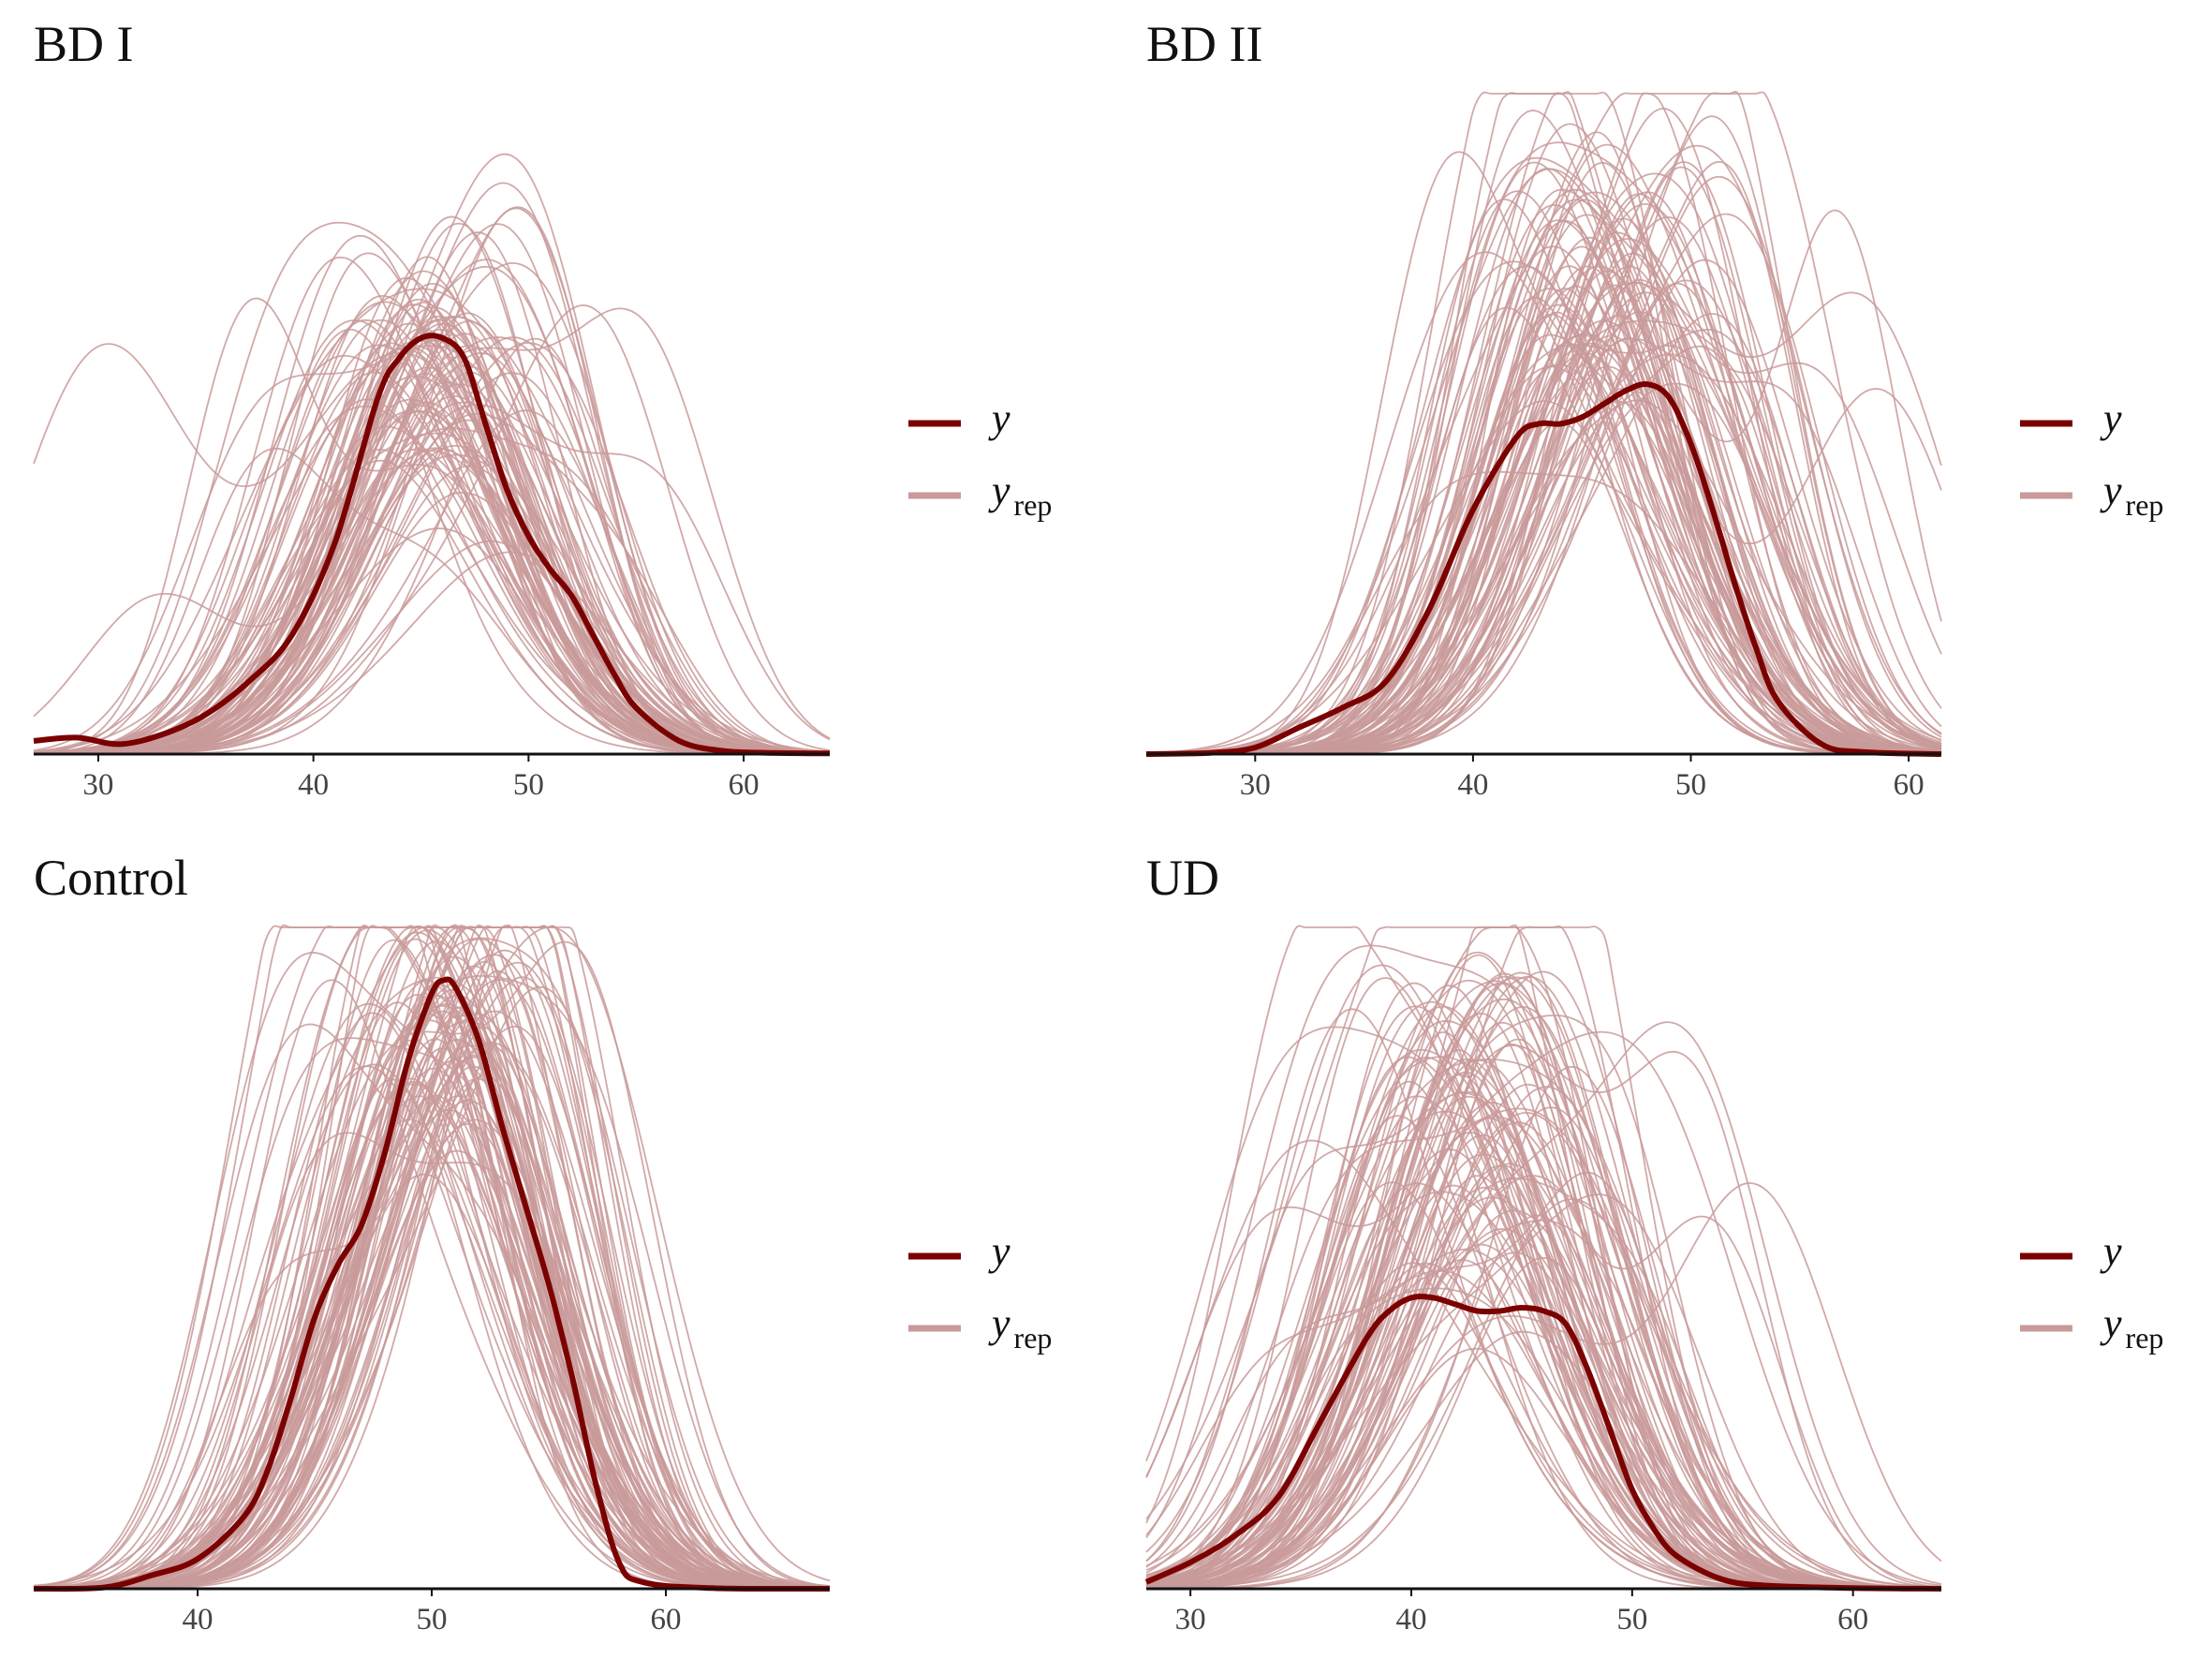  What do you see at coordinates (111, 878) in the screenshot?
I see `panel-title: Control` at bounding box center [111, 878].